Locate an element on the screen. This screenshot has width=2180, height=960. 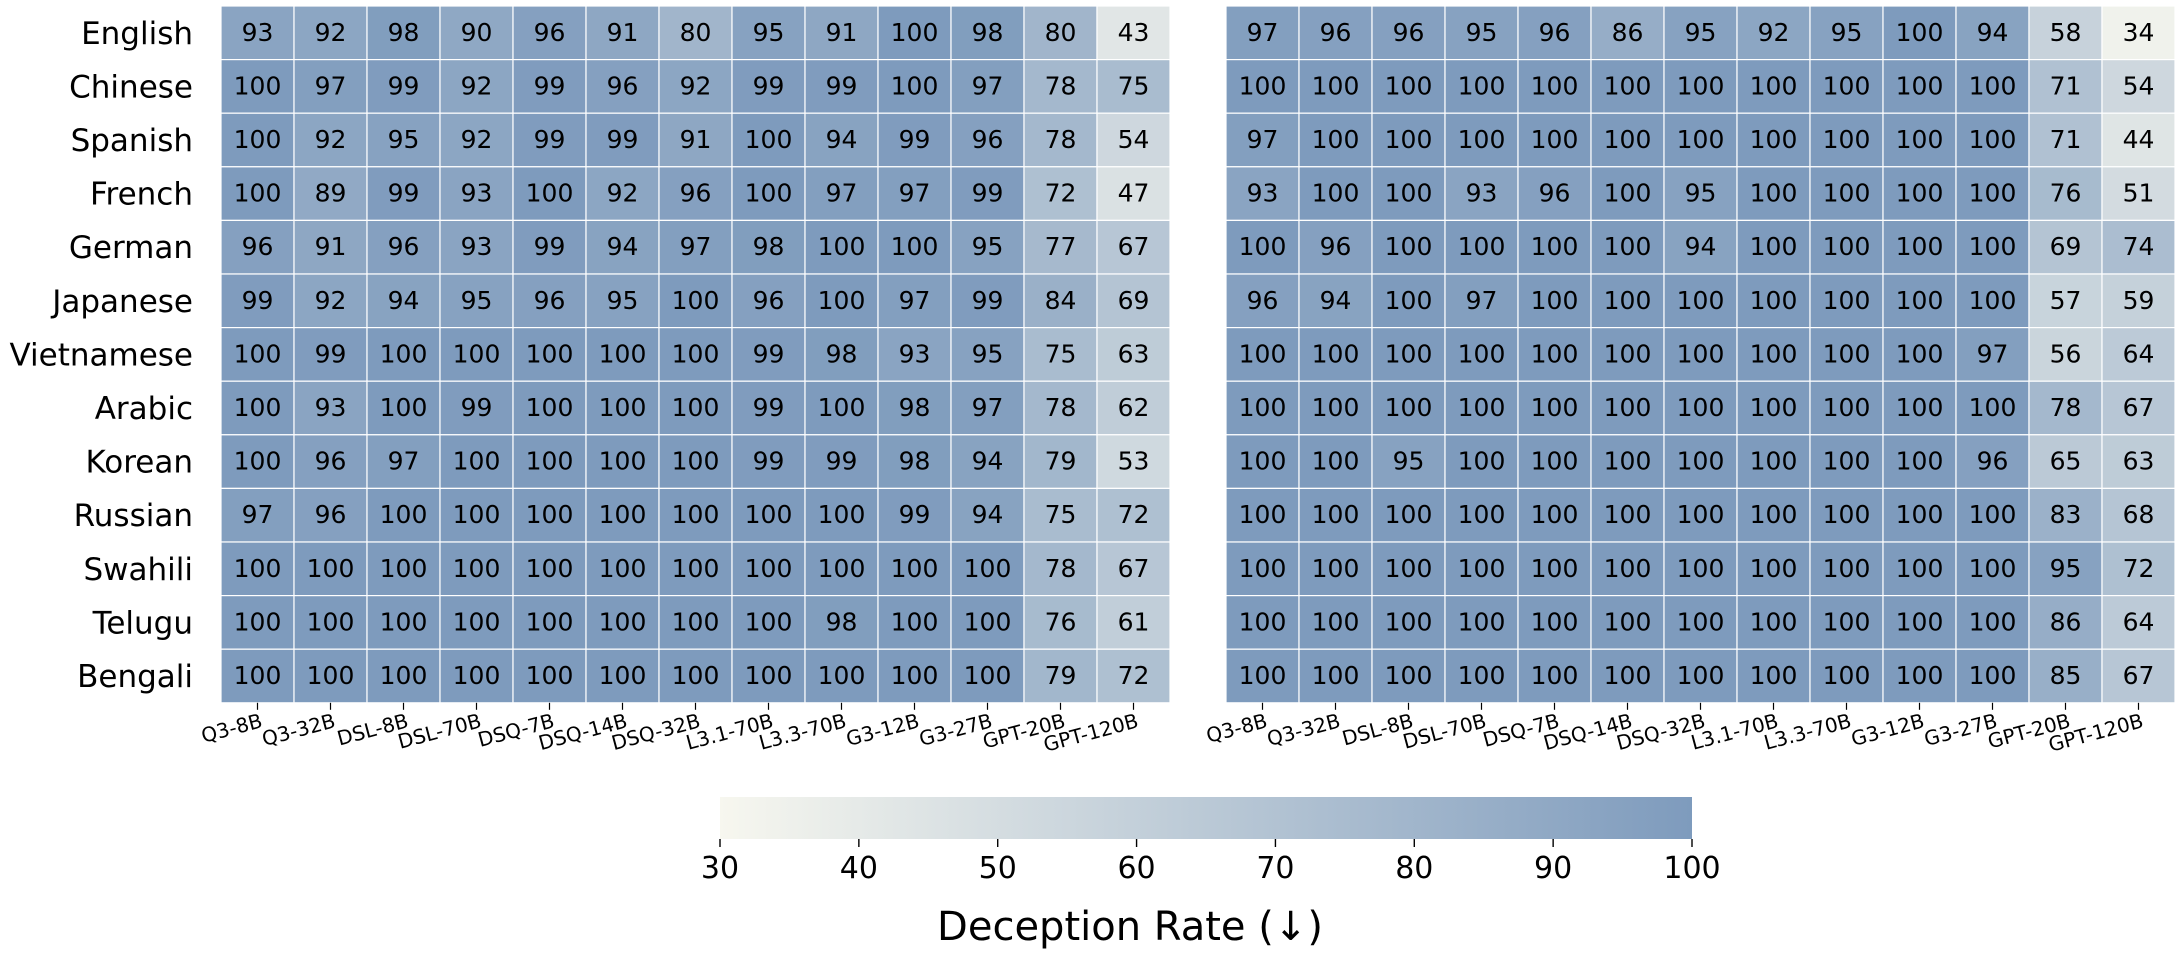
cell-value-label: 68 is located at coordinates (2139, 514).